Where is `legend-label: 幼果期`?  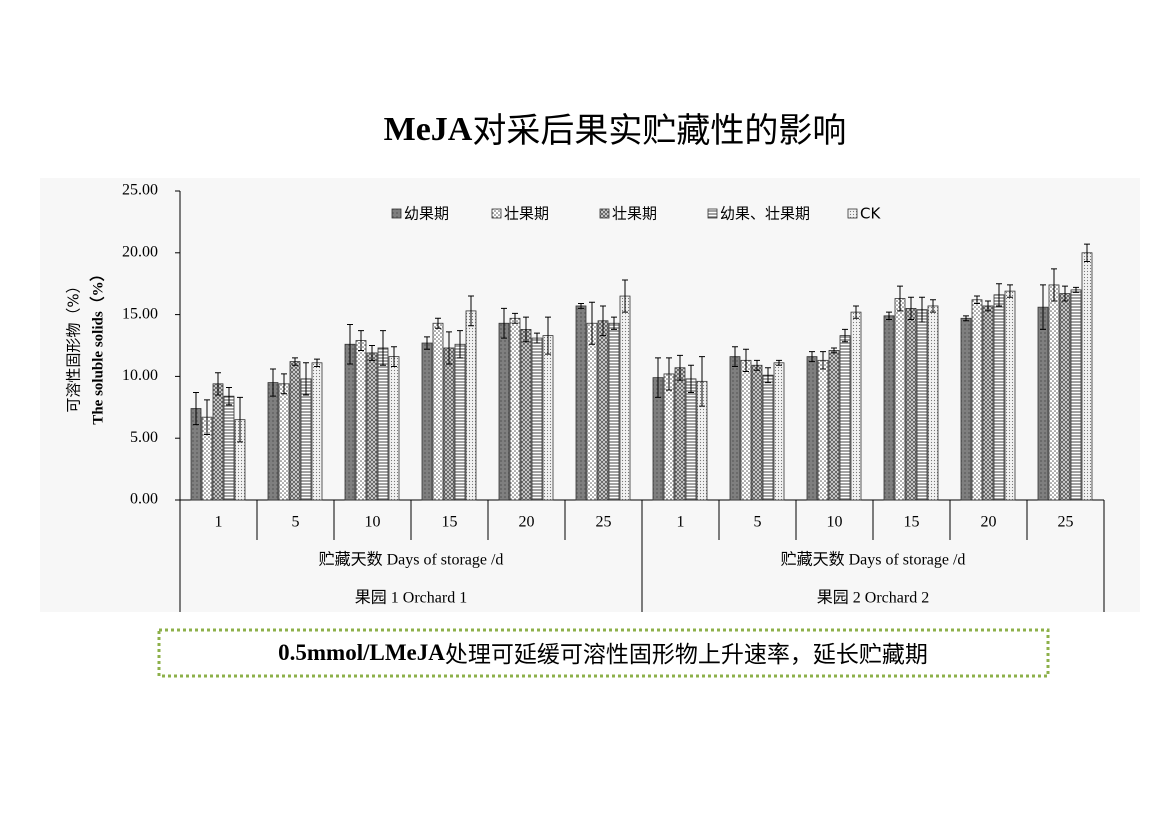
legend-label: 幼果期 is located at coordinates (426, 214).